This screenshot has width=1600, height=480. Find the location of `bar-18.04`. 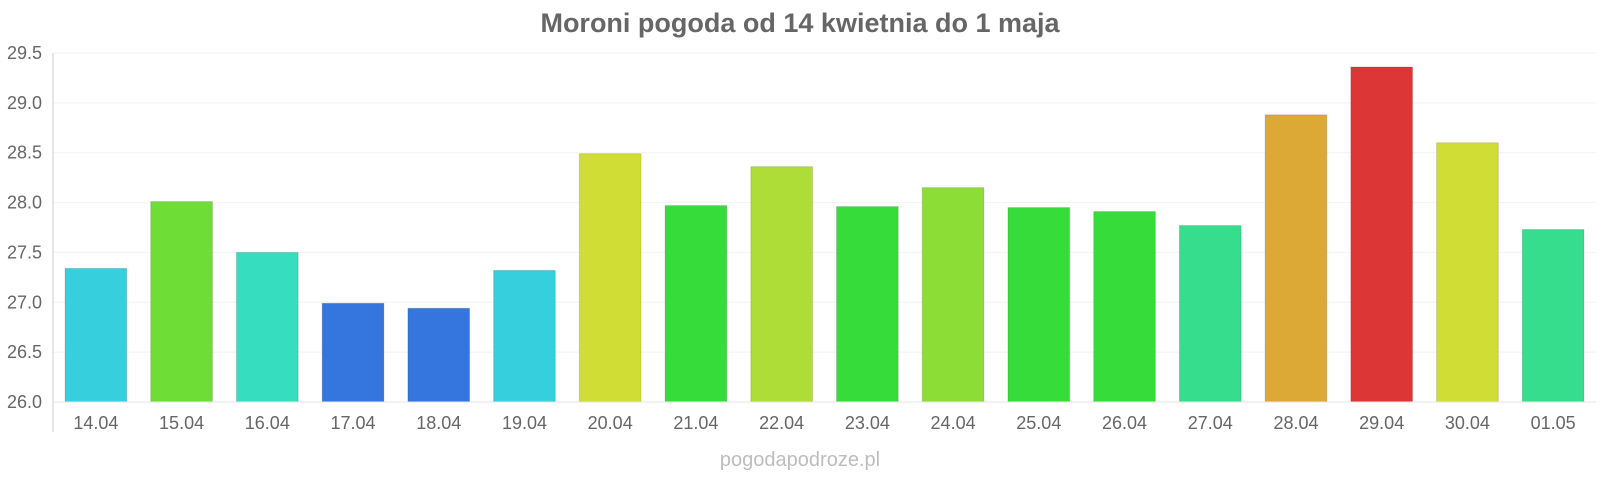

bar-18.04 is located at coordinates (439, 355).